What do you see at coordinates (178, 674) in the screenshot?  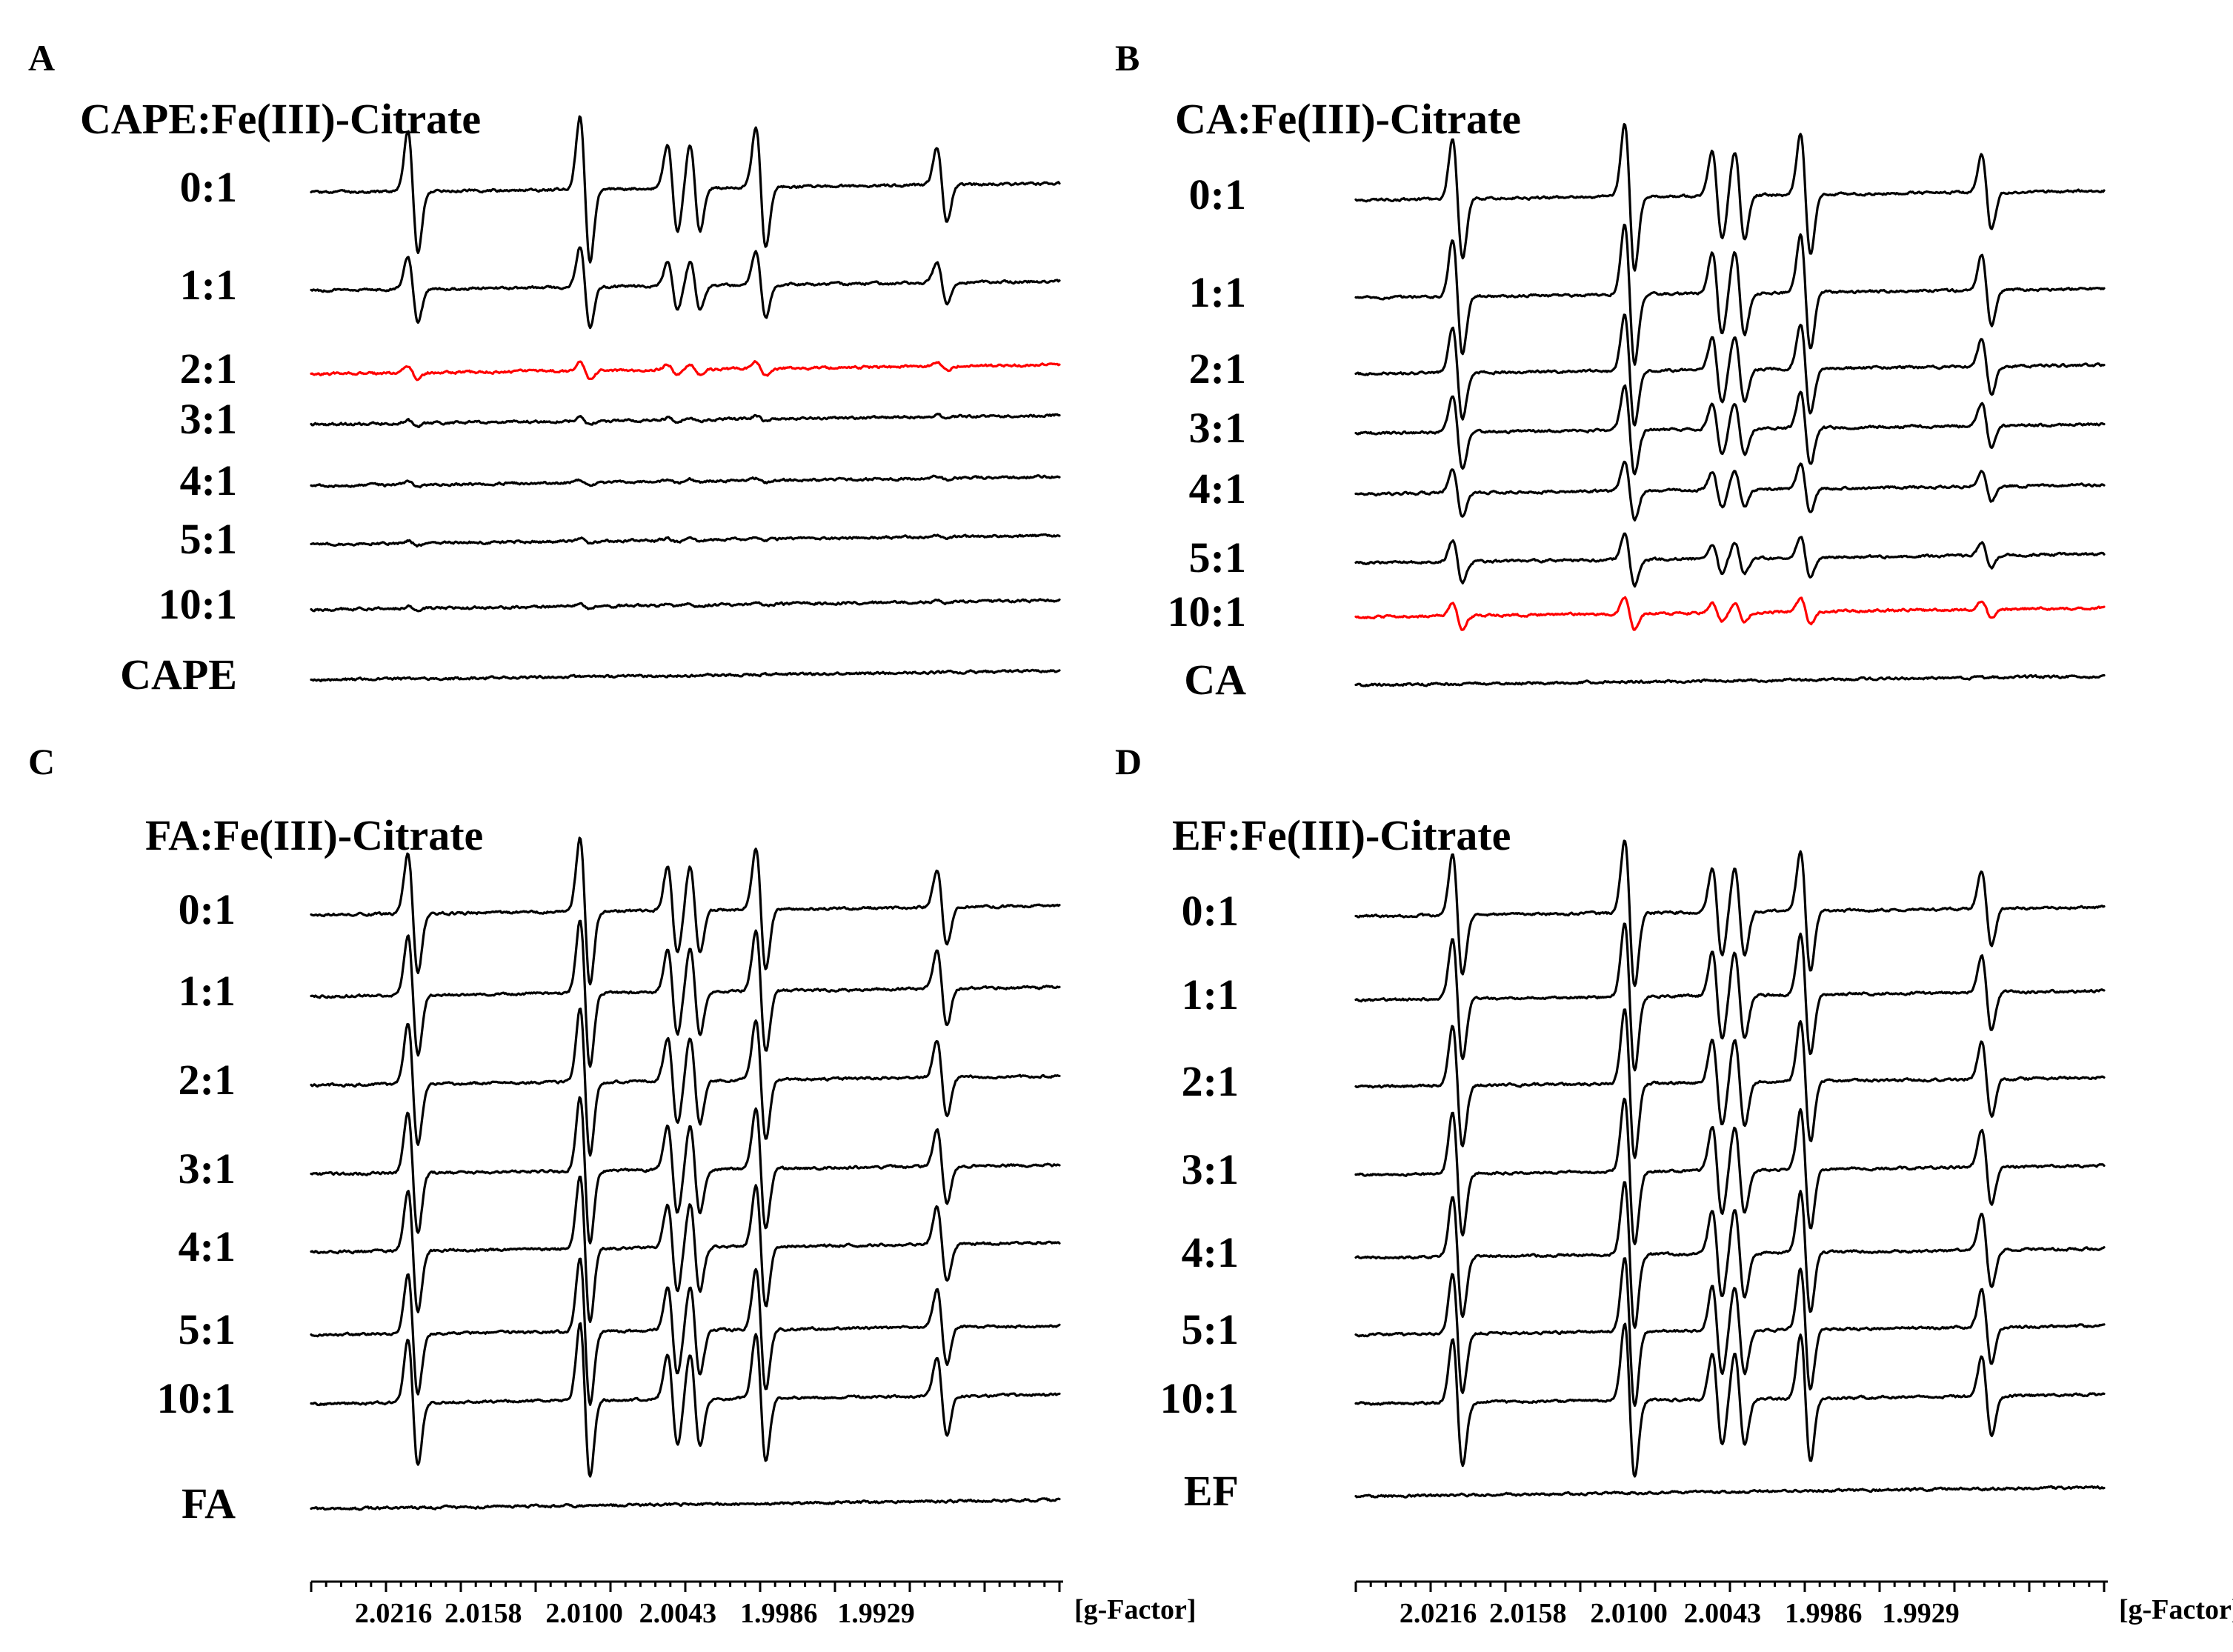 I see `series-label: CAPE` at bounding box center [178, 674].